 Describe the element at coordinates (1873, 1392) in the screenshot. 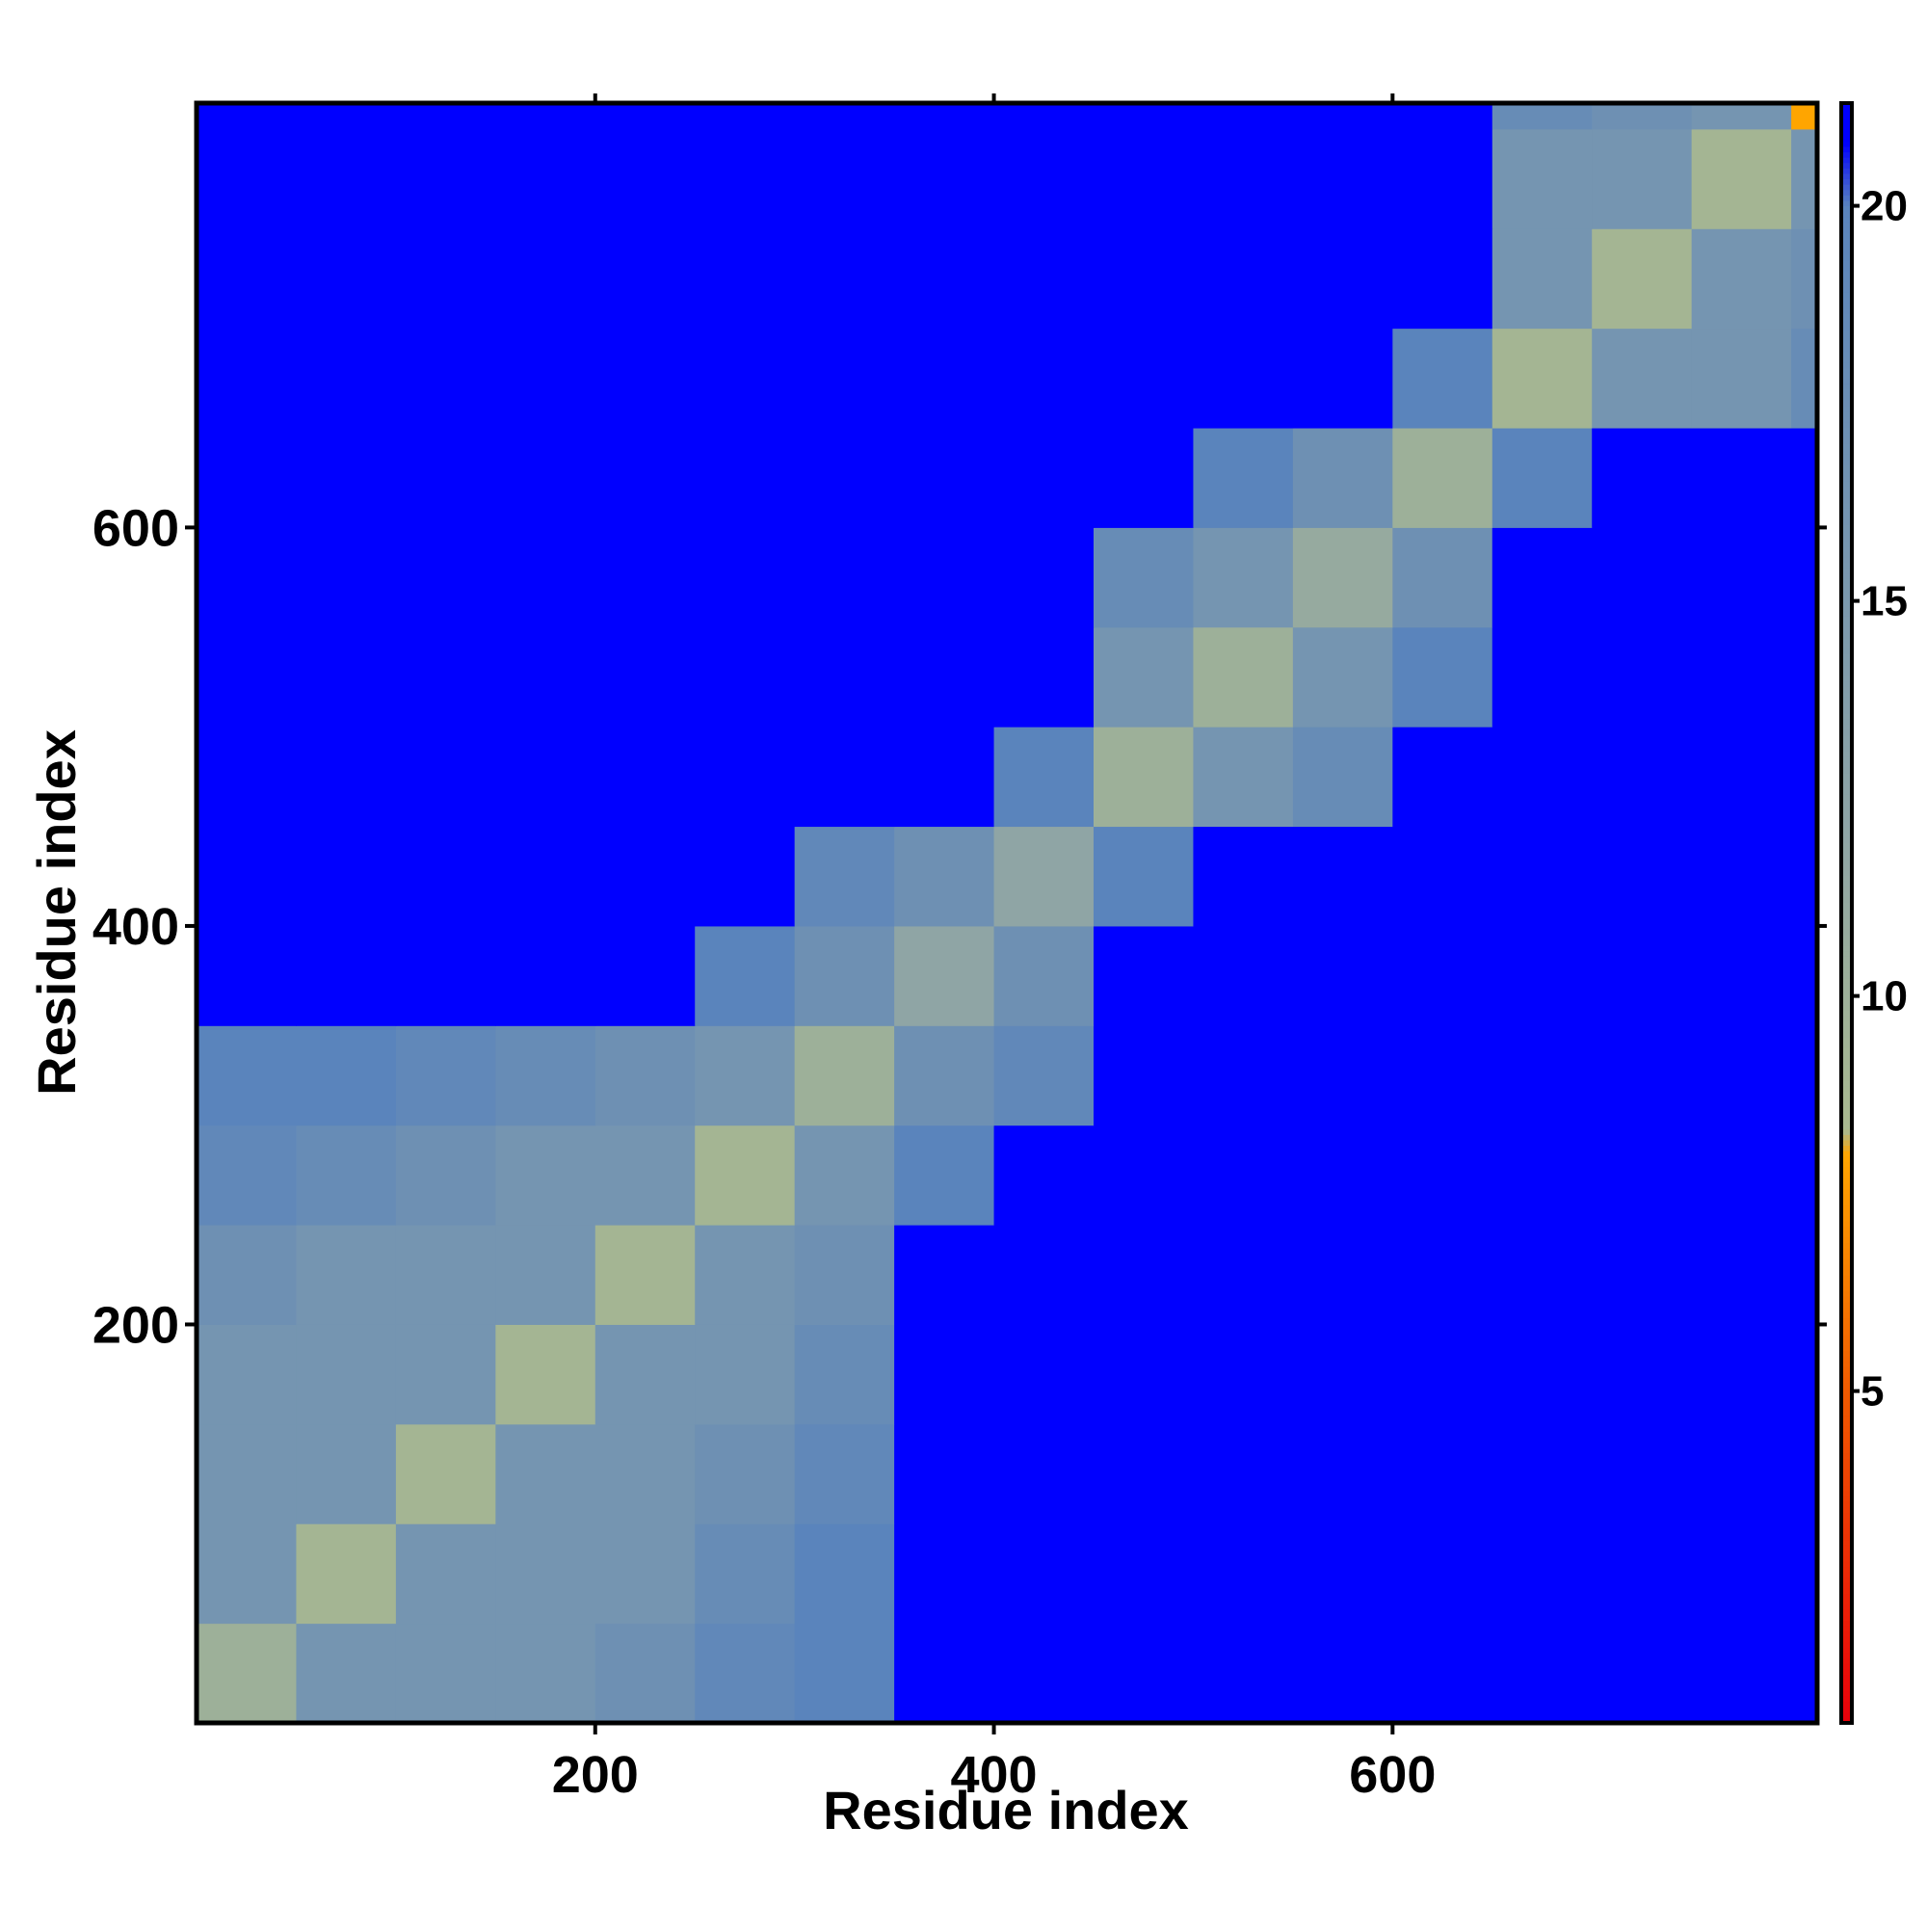

I see `colorbar-tick-label: 5` at that location.